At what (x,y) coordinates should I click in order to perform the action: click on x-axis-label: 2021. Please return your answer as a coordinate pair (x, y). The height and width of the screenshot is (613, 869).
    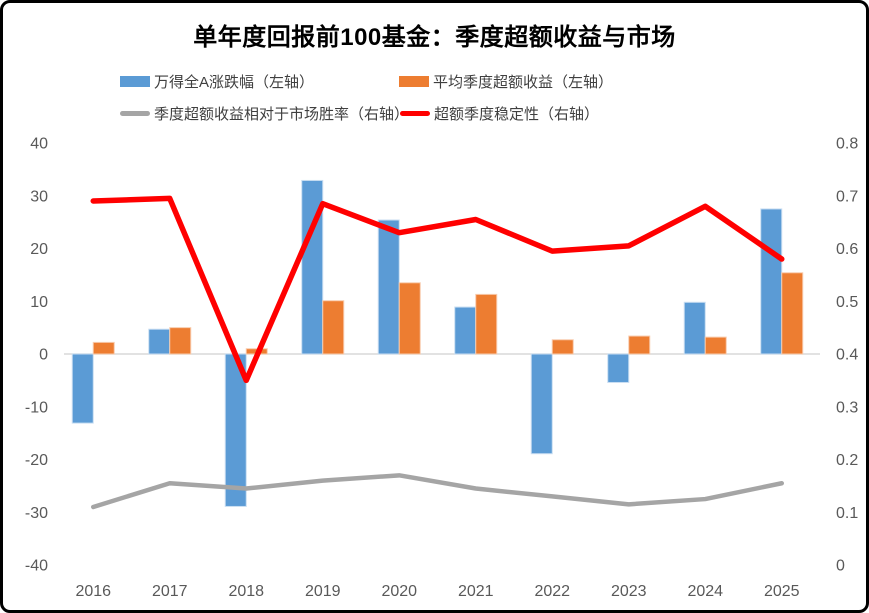
    Looking at the image, I should click on (476, 591).